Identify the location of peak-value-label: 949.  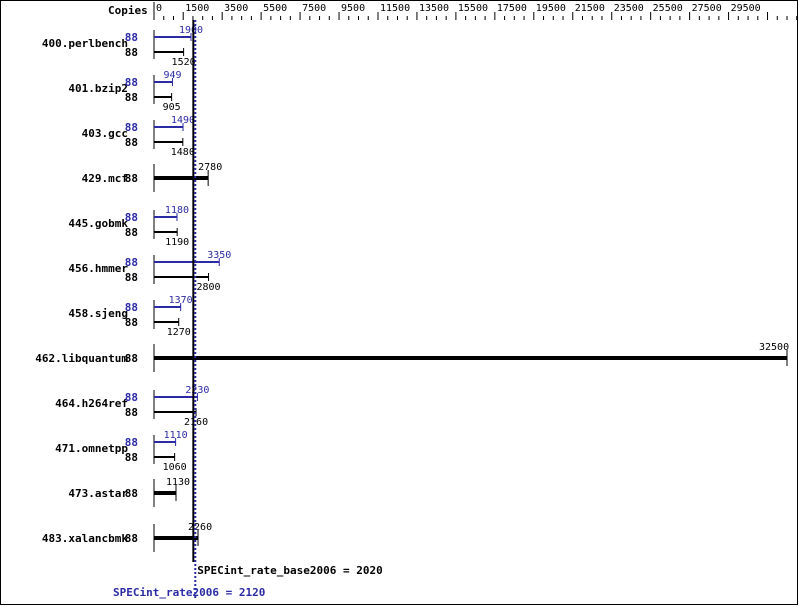
(172, 75).